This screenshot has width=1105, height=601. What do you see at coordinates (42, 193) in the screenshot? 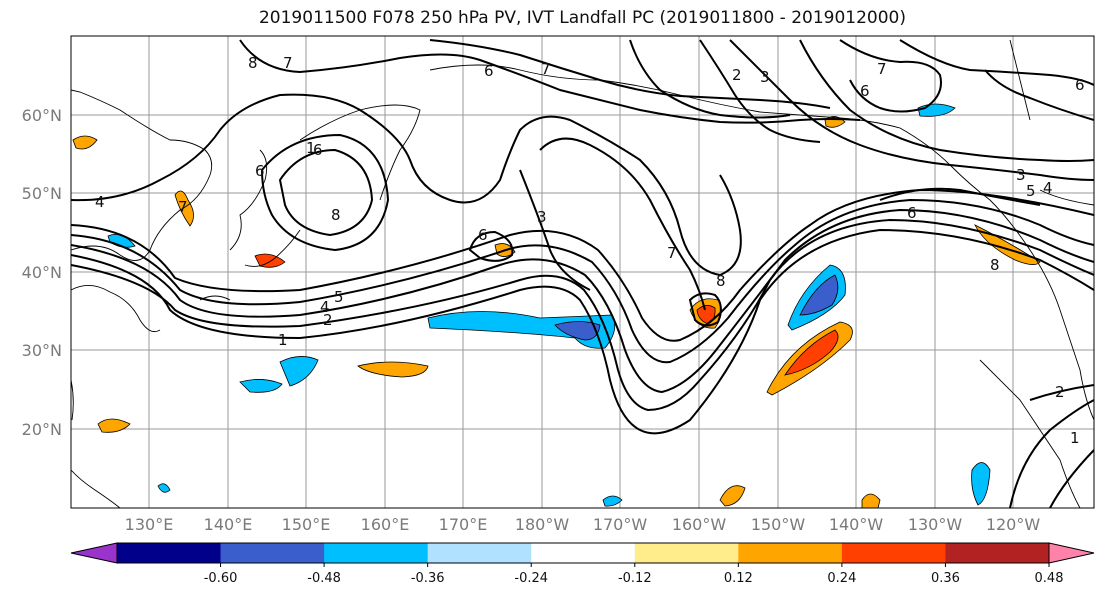
I see `lat-label: 50°N` at bounding box center [42, 193].